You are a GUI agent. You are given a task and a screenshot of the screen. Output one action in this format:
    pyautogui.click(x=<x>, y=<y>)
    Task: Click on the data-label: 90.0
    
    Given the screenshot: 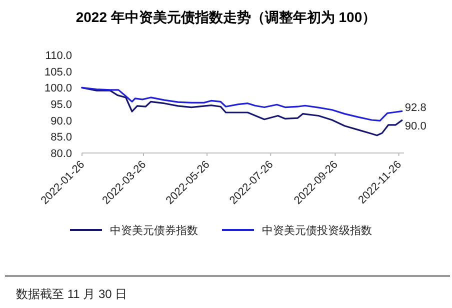 What is the action you would take?
    pyautogui.click(x=415, y=126)
    